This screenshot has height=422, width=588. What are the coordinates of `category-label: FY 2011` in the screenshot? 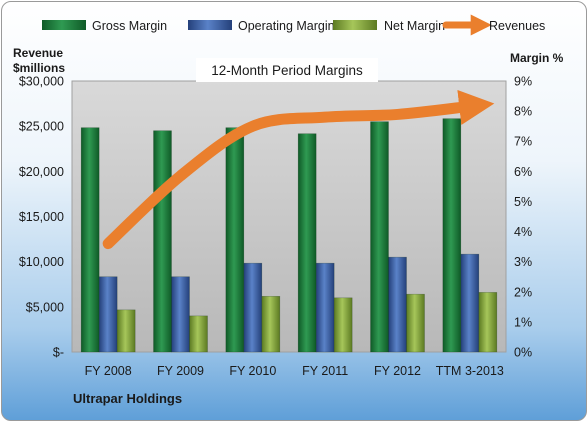 It's located at (325, 371).